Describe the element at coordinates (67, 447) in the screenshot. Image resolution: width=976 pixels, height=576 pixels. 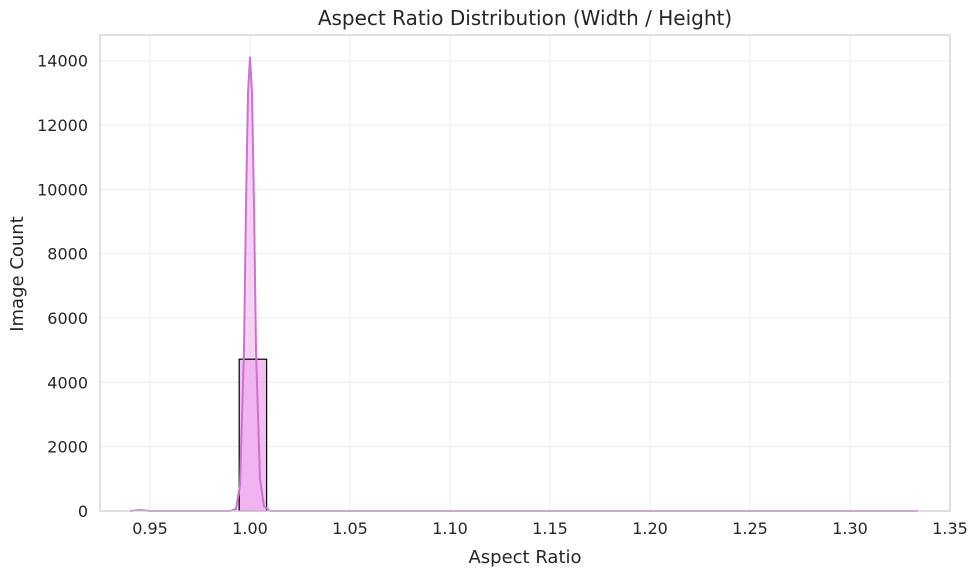
I see `y-tick-label: 2000` at that location.